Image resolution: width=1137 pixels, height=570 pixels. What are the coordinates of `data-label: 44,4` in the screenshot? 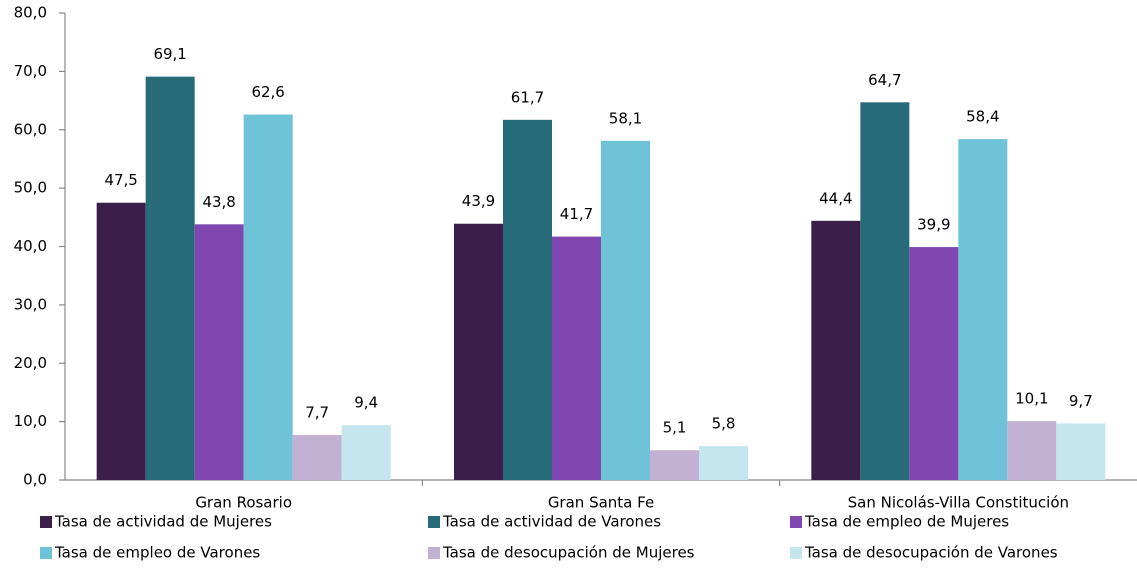 It's located at (835, 198).